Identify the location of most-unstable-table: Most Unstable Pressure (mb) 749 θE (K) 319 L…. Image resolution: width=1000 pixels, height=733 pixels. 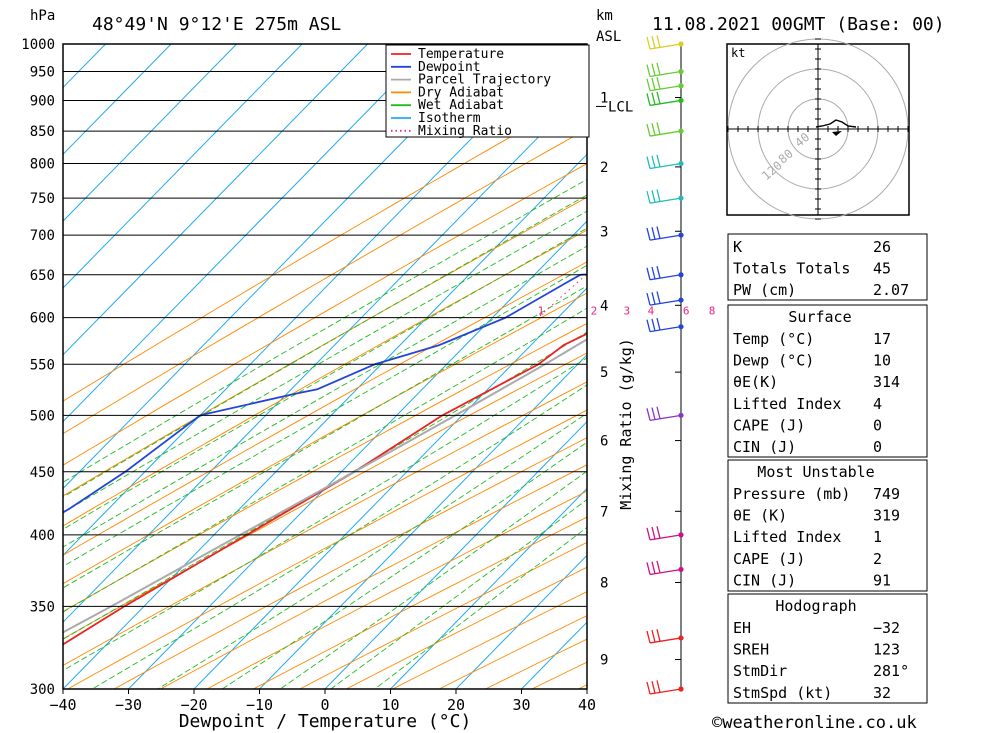
(827, 525).